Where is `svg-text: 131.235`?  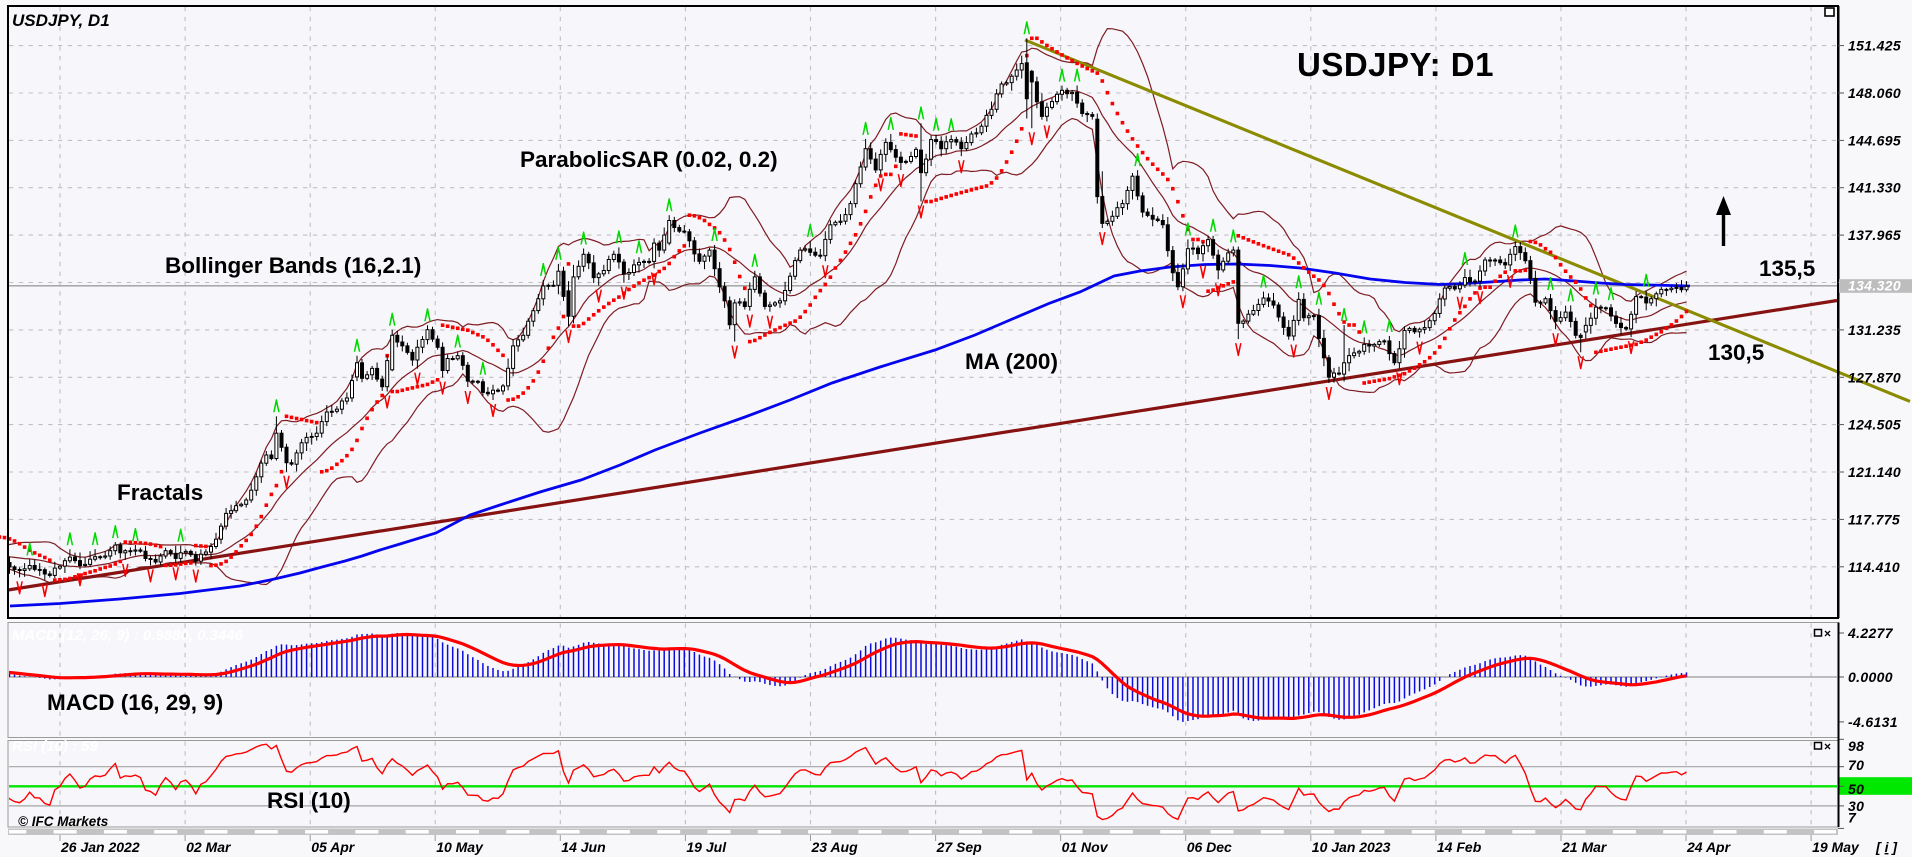
svg-text: 131.235 is located at coordinates (1874, 330).